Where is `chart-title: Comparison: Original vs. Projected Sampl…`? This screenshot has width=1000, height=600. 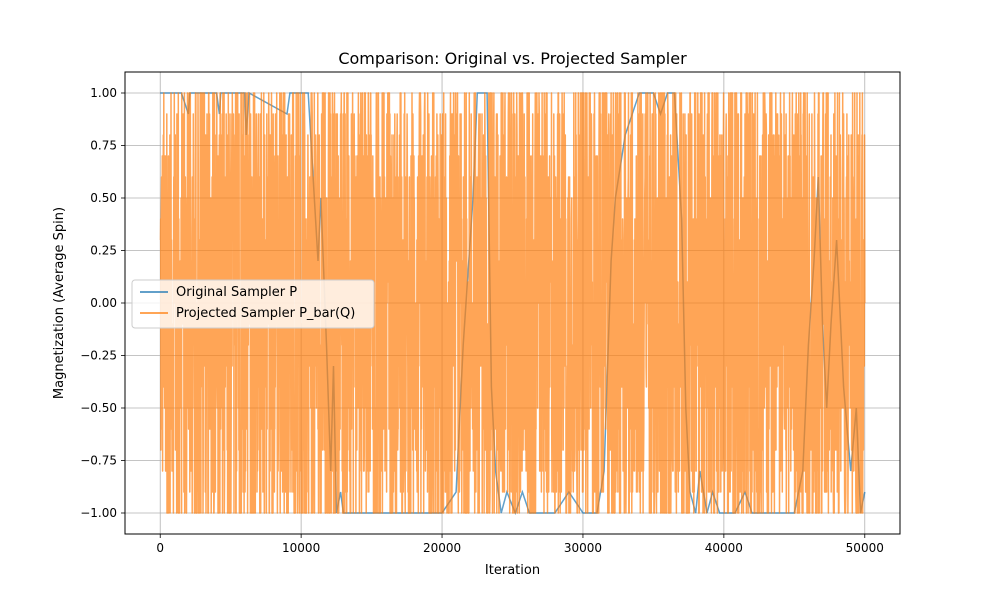
chart-title: Comparison: Original vs. Projected Sampl… is located at coordinates (512, 58).